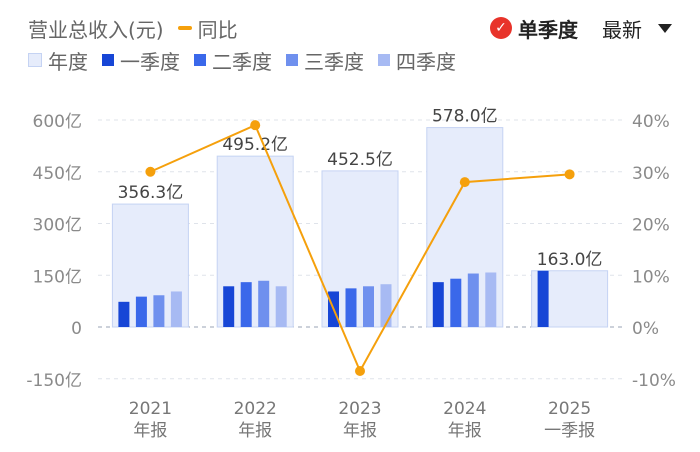  I want to click on legend-item-q2: 二季度, so click(233, 60).